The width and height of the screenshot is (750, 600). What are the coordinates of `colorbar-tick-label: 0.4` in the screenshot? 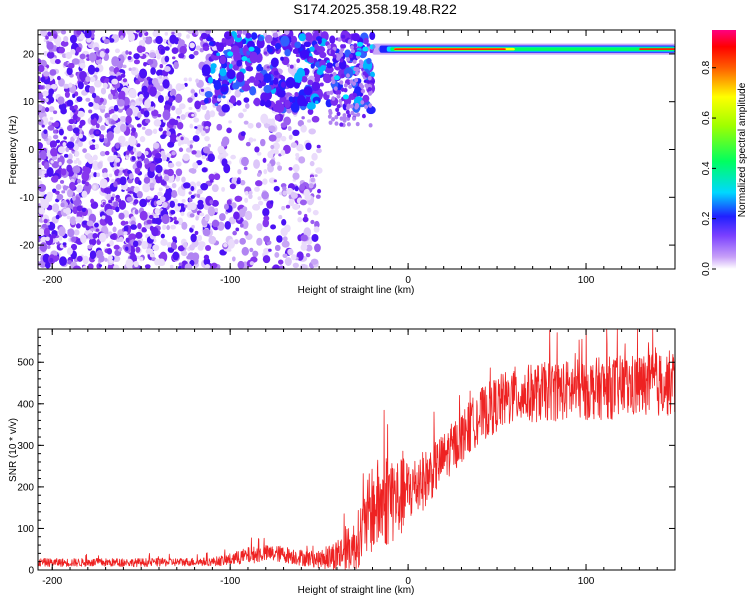 It's located at (706, 168).